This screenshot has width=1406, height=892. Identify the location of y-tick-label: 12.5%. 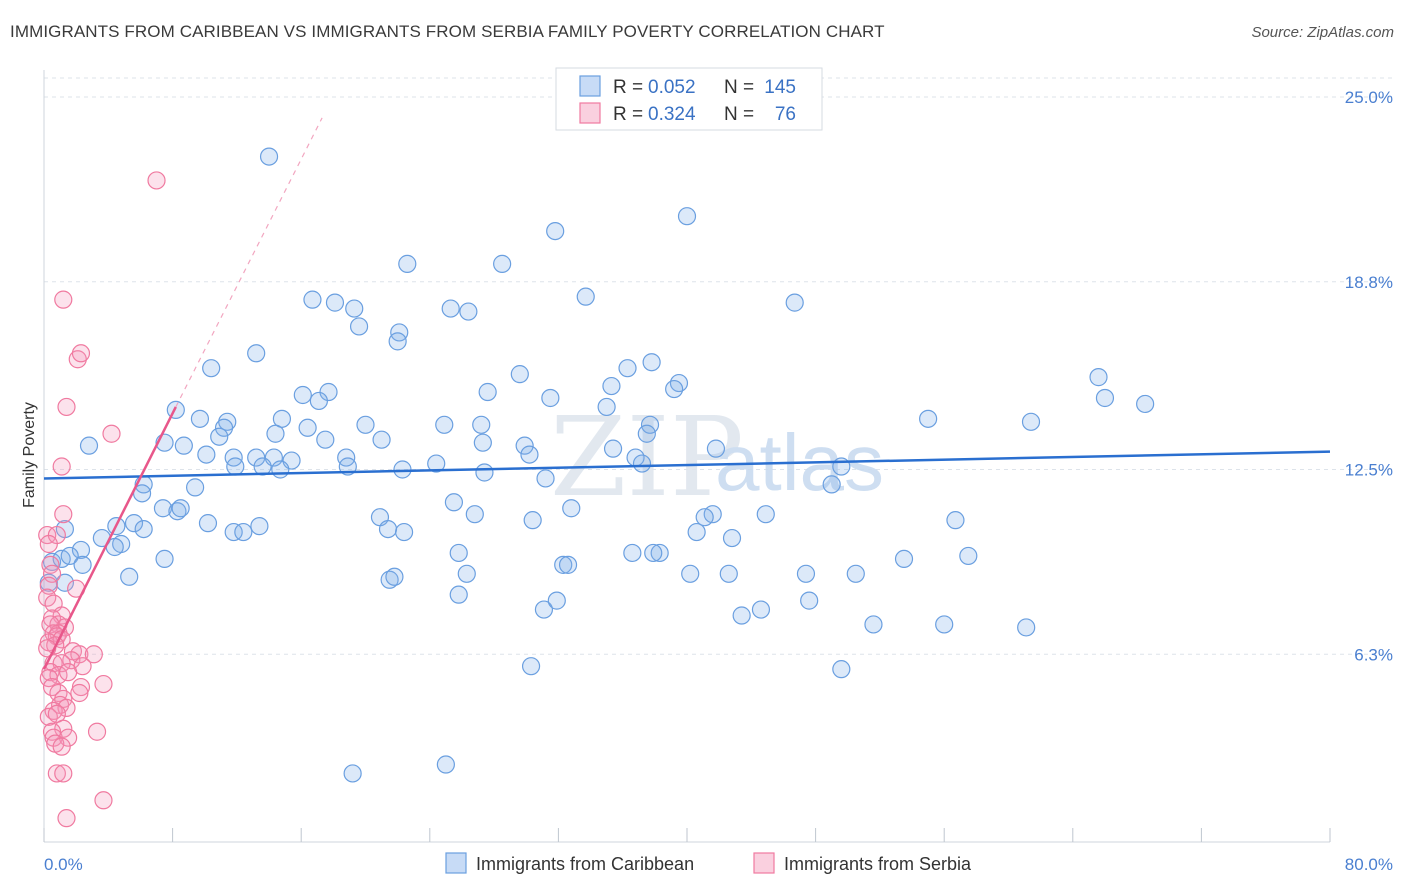
(1369, 470).